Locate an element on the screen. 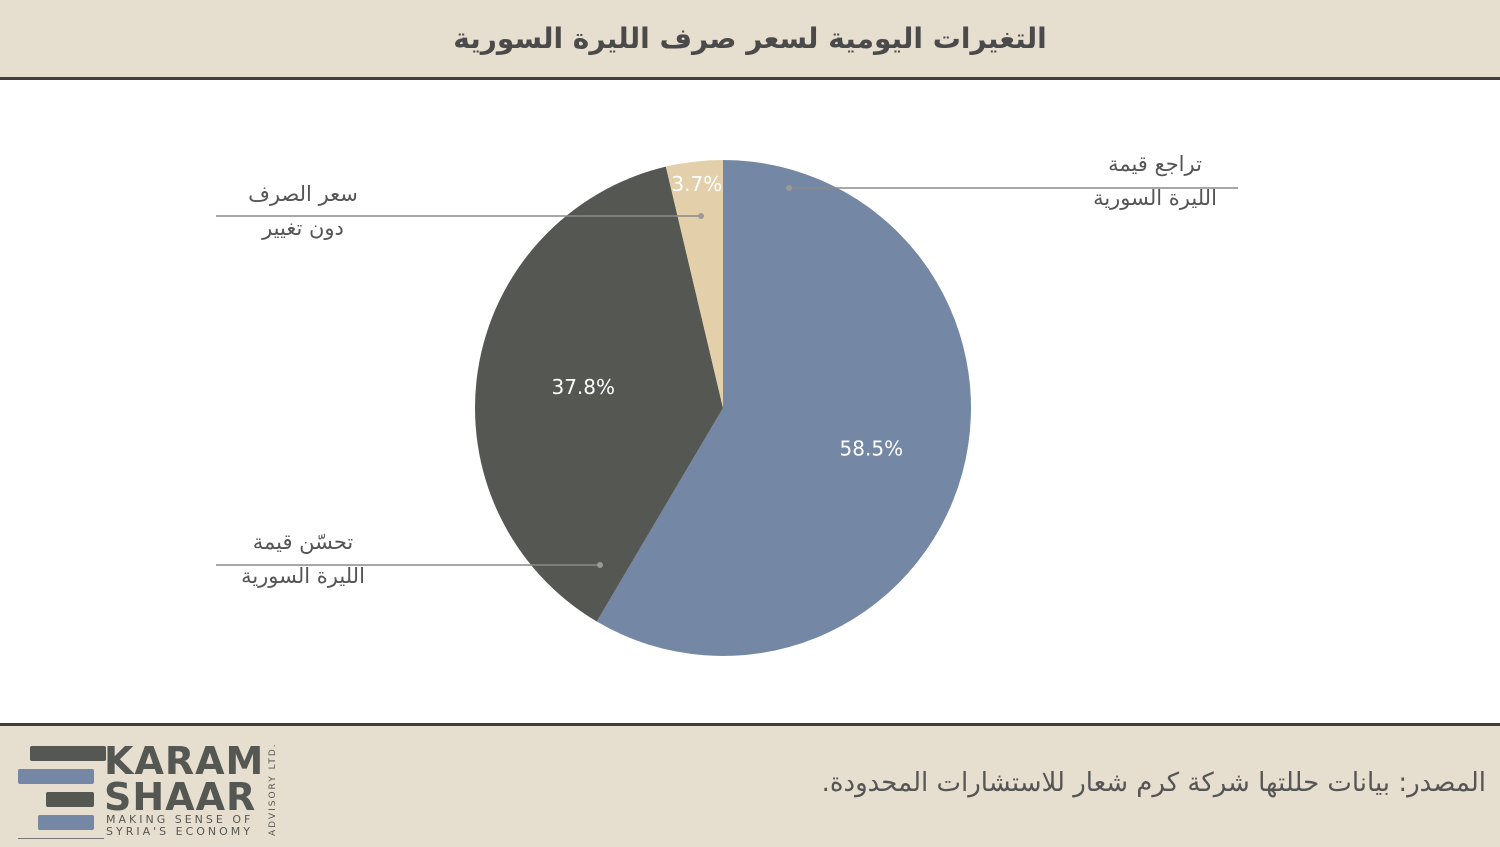 This screenshot has width=1500, height=847. value-label-improve: 37.8% is located at coordinates (583, 387).